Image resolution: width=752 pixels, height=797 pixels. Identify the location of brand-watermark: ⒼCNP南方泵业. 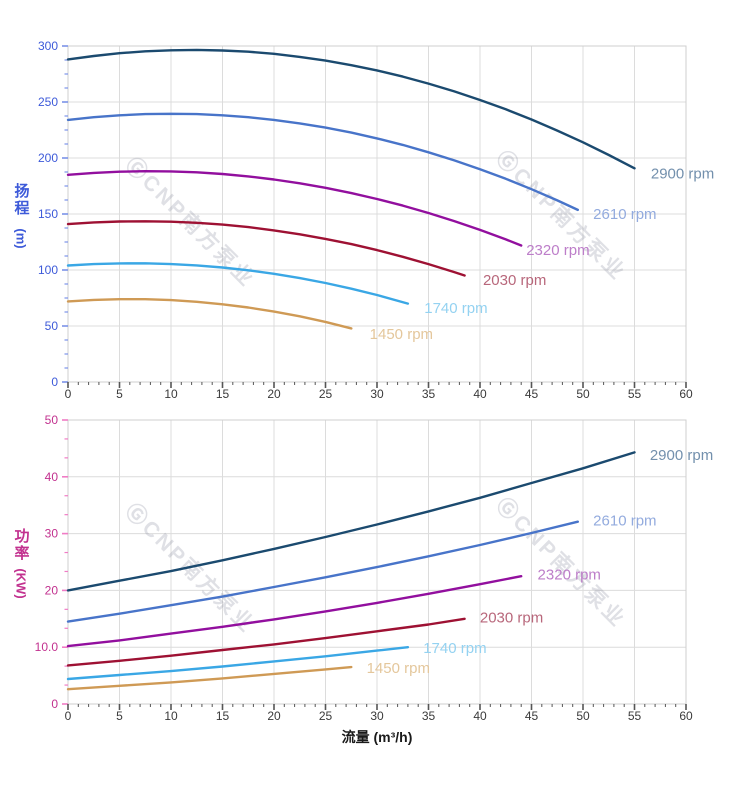
(191, 569).